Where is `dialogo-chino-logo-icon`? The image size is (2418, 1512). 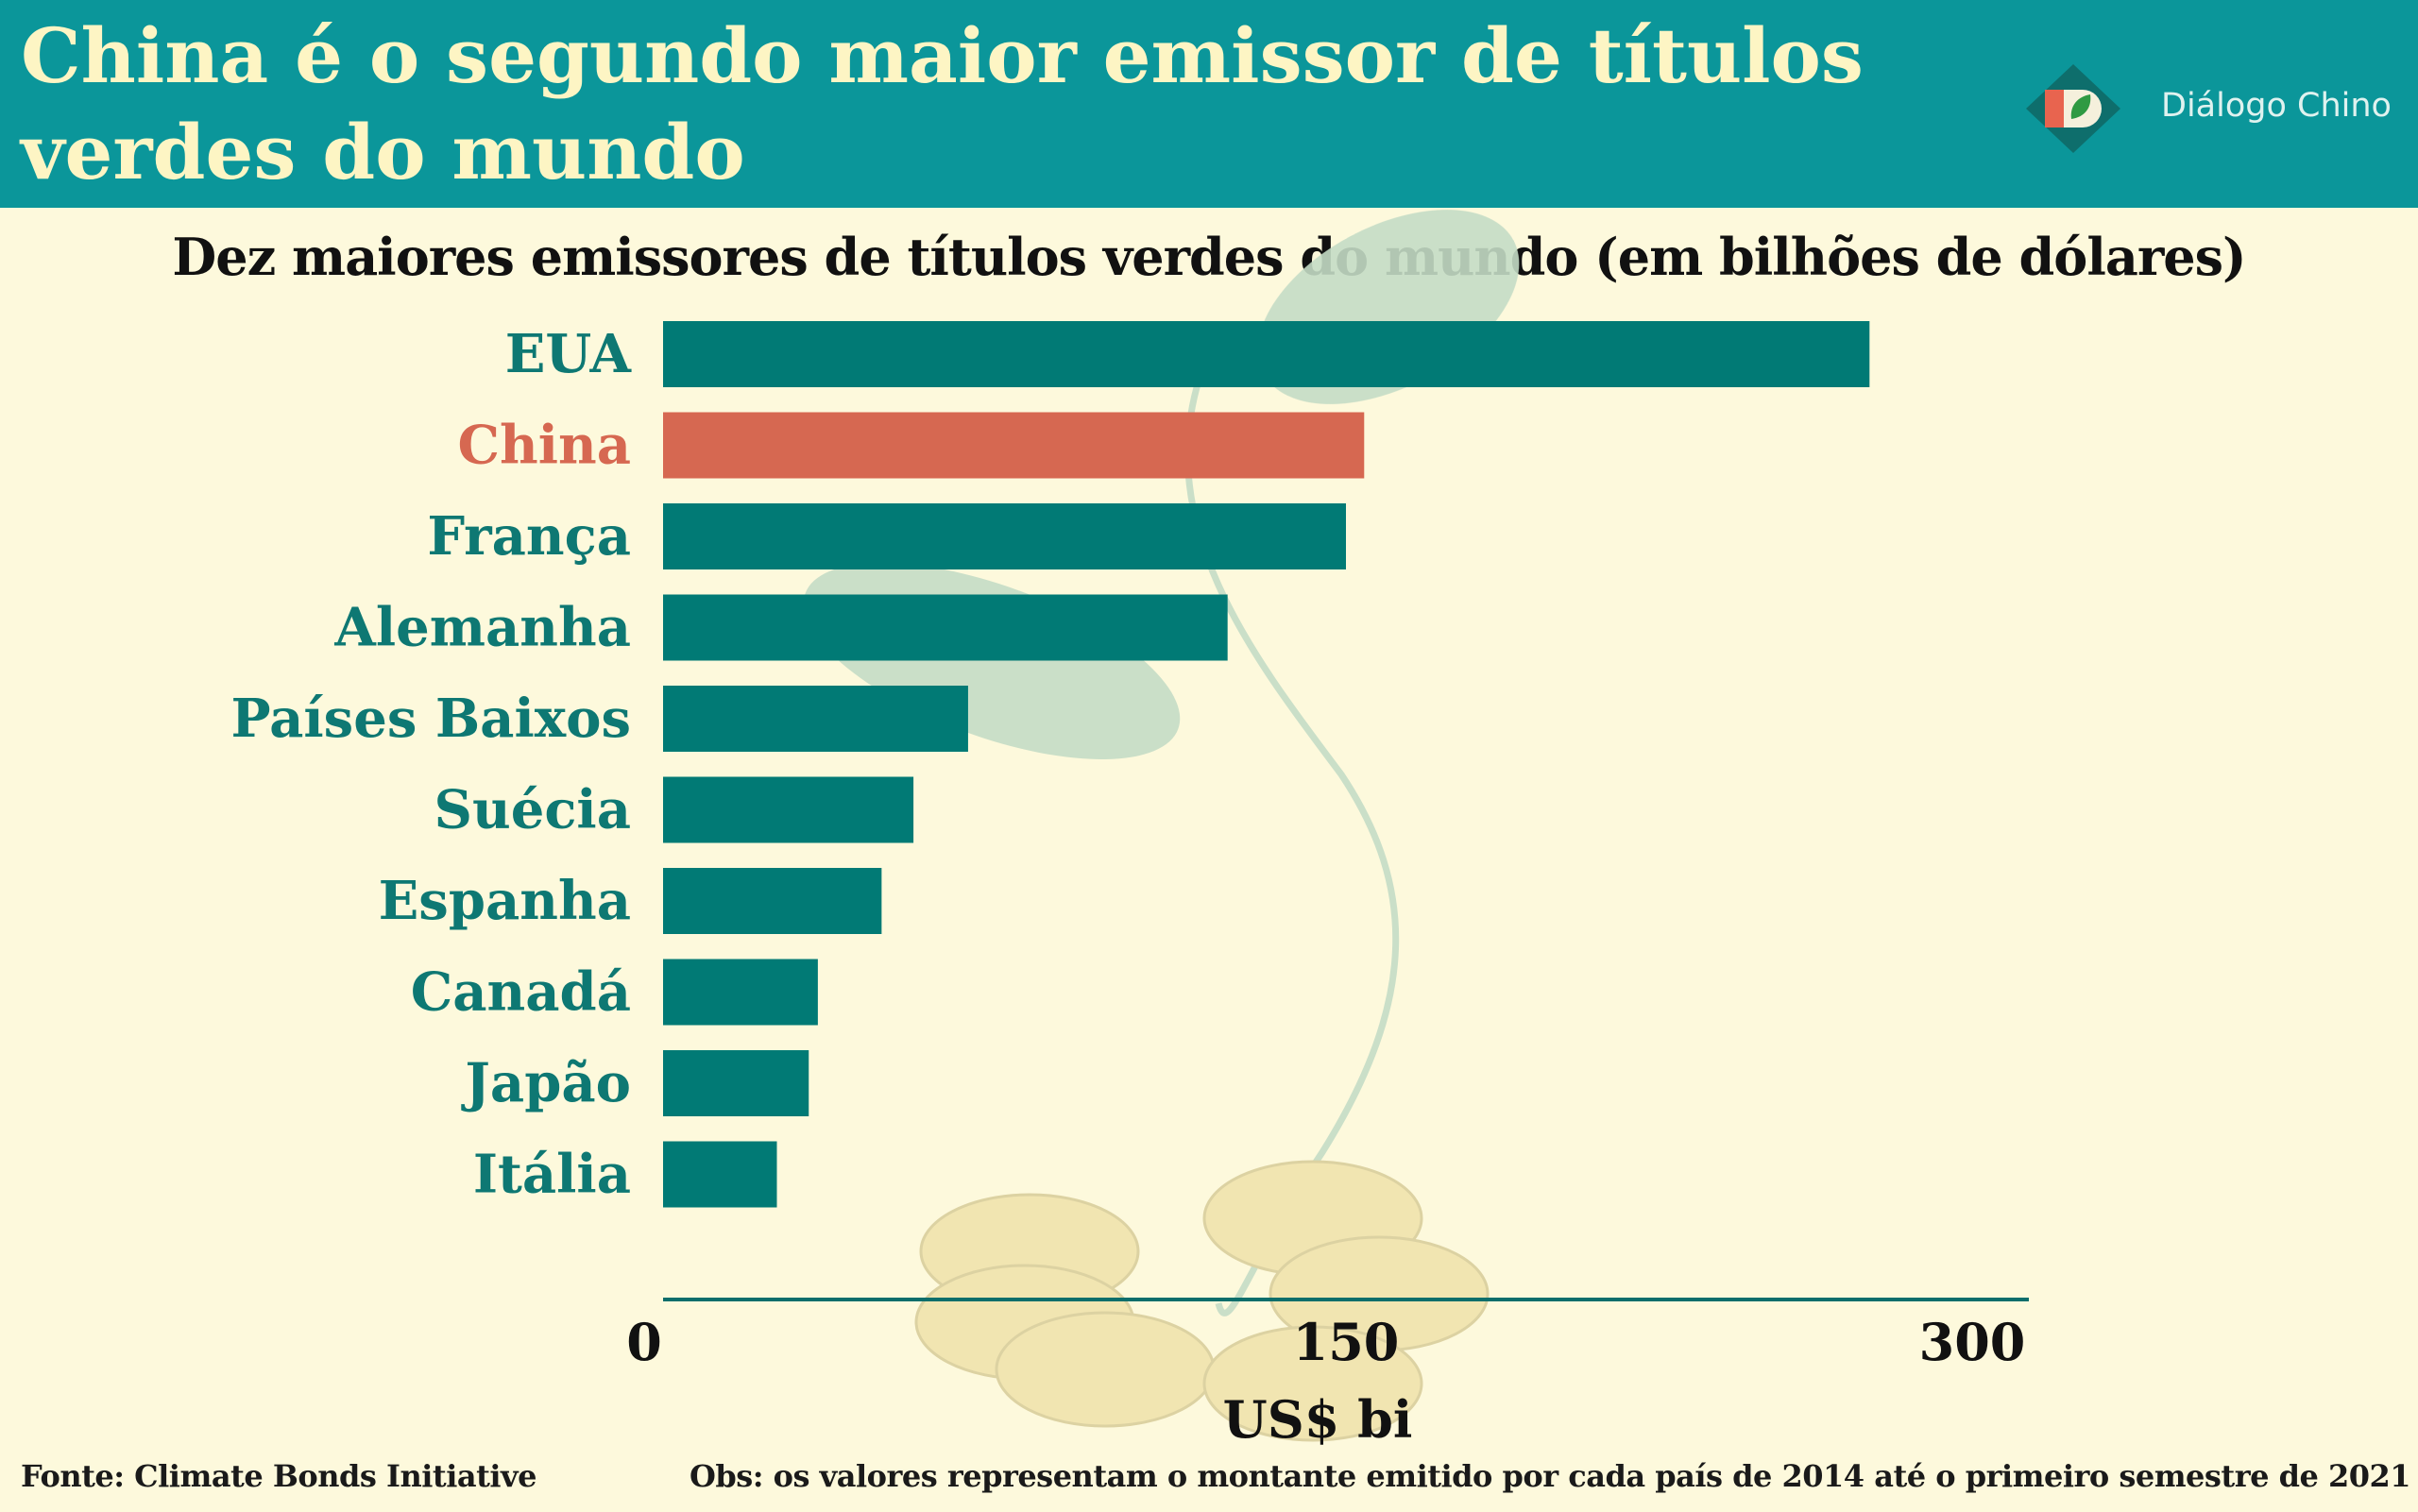 dialogo-chino-logo-icon is located at coordinates (2073, 109).